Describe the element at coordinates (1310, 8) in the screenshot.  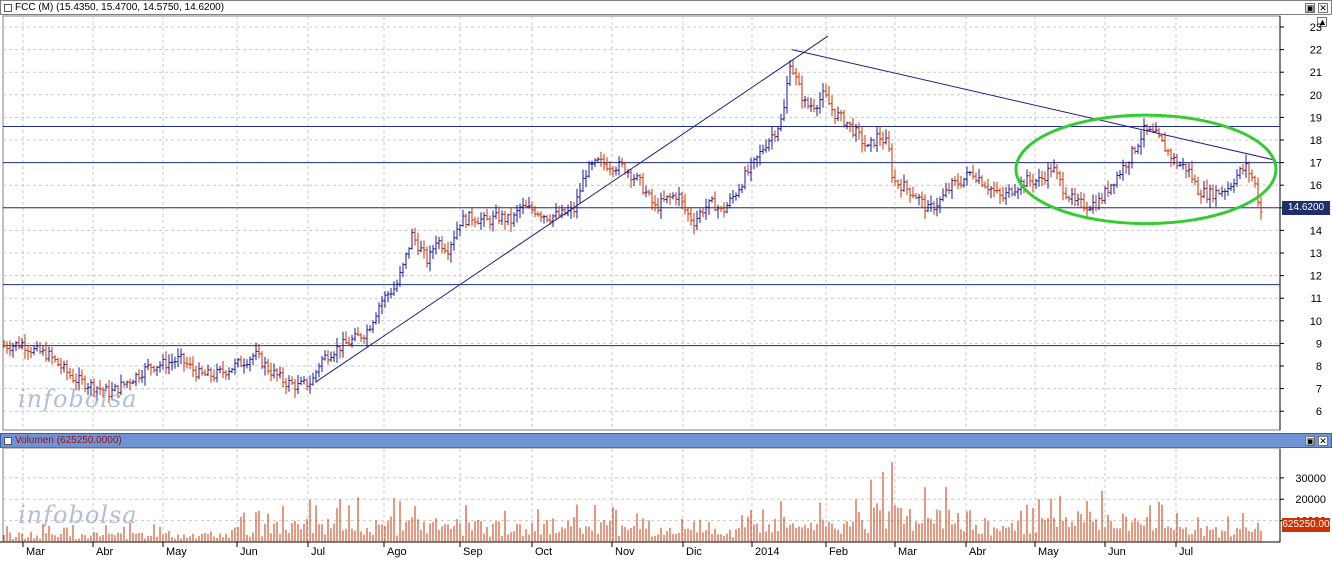
I see `maximize-panel-button: ▣` at that location.